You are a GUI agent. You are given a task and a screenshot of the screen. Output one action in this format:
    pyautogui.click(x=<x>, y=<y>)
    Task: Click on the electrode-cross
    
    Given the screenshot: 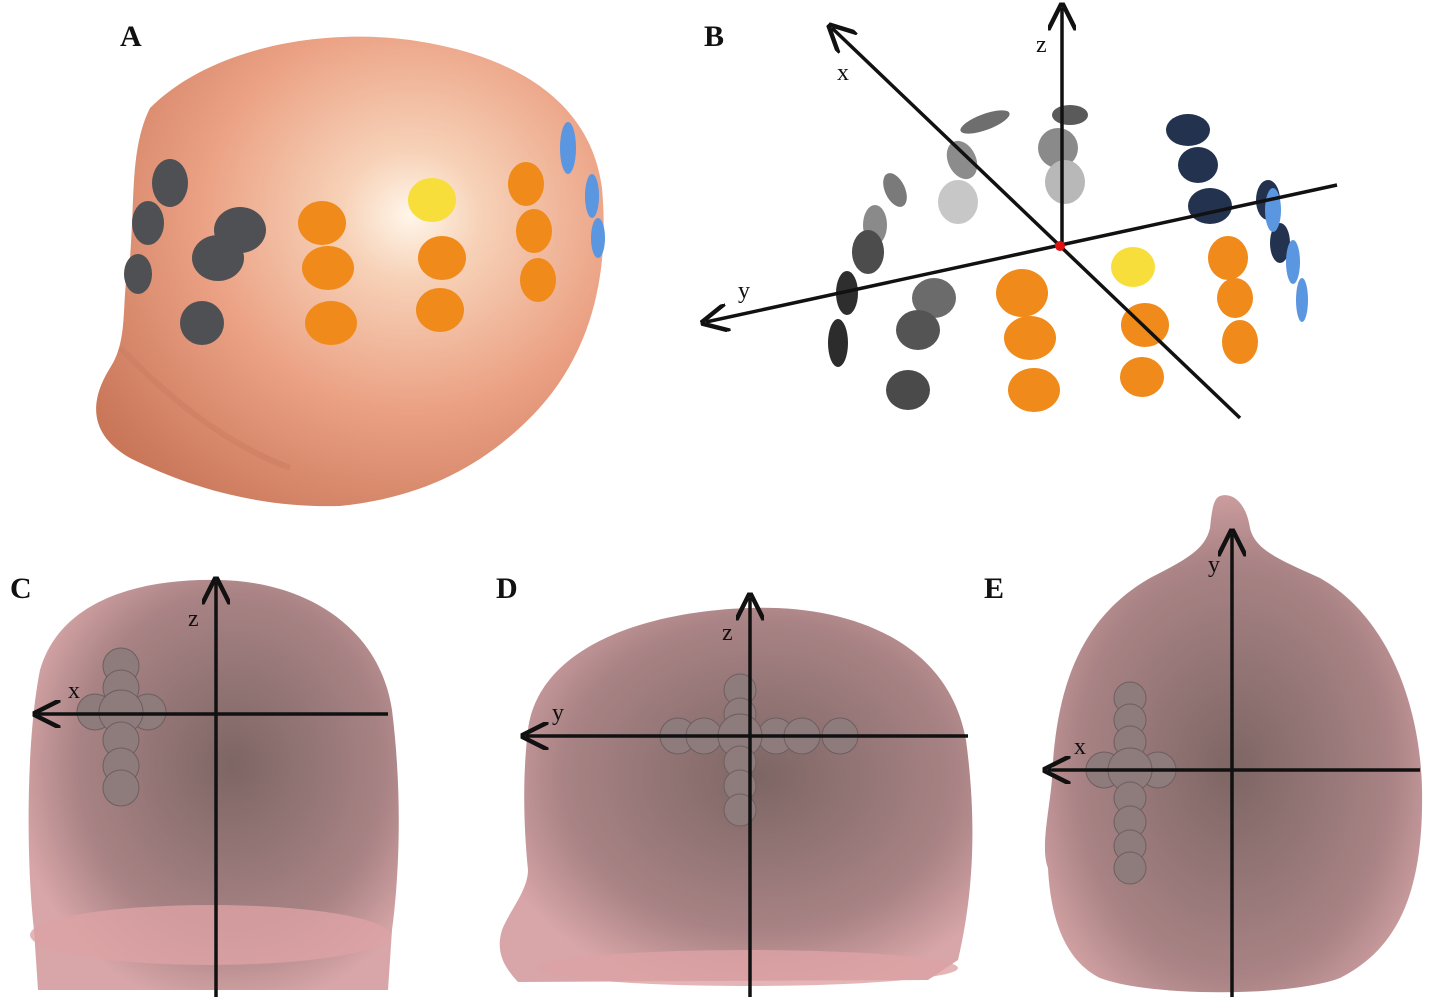 What is the action you would take?
    pyautogui.click(x=121, y=727)
    